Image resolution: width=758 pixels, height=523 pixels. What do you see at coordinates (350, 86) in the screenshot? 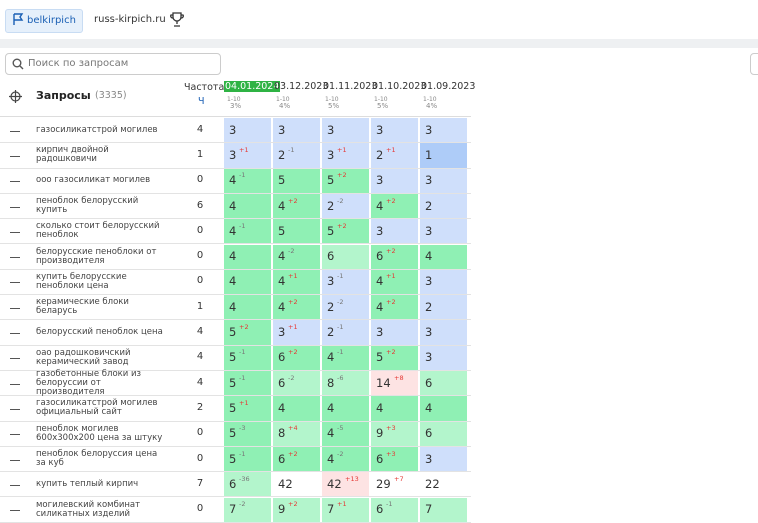
I see `date-label: 01.11.2023` at bounding box center [350, 86].